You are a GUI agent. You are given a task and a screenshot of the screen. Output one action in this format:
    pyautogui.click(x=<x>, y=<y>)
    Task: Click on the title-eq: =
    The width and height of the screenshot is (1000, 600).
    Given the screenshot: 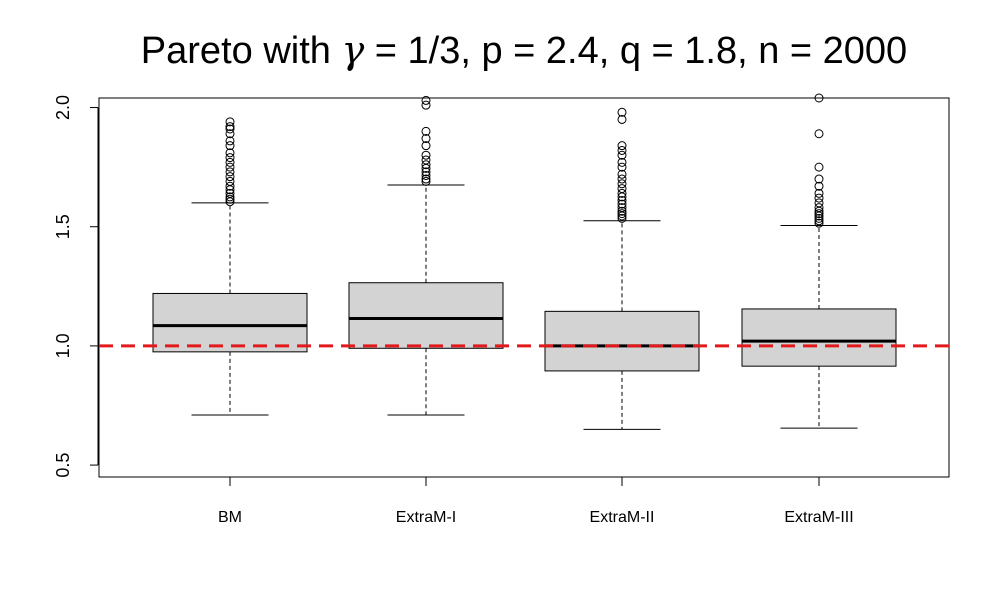 What is the action you would take?
    pyautogui.click(x=385, y=51)
    